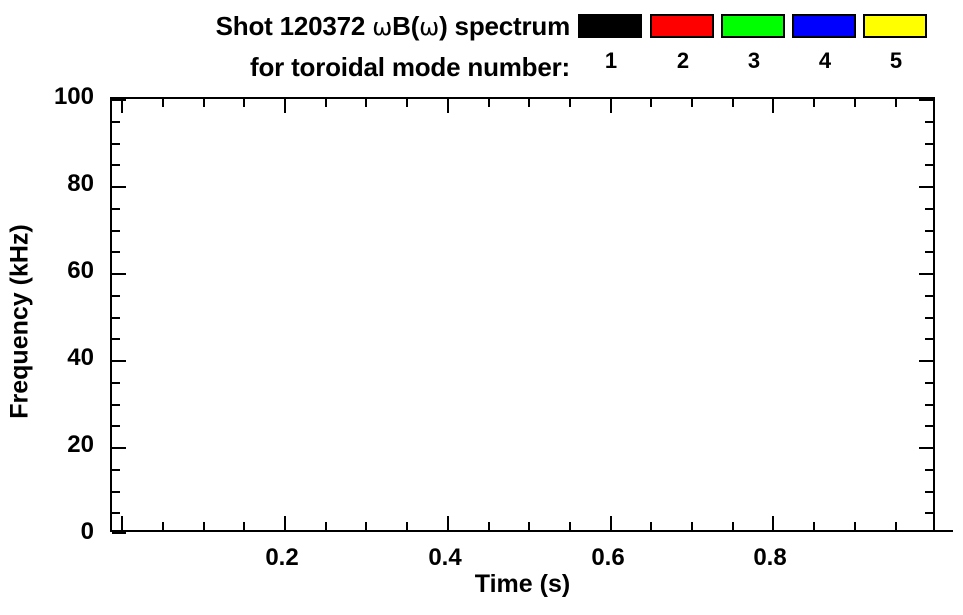 This screenshot has width=963, height=615. I want to click on xtick-top-minor-0.70, so click(692, 103).